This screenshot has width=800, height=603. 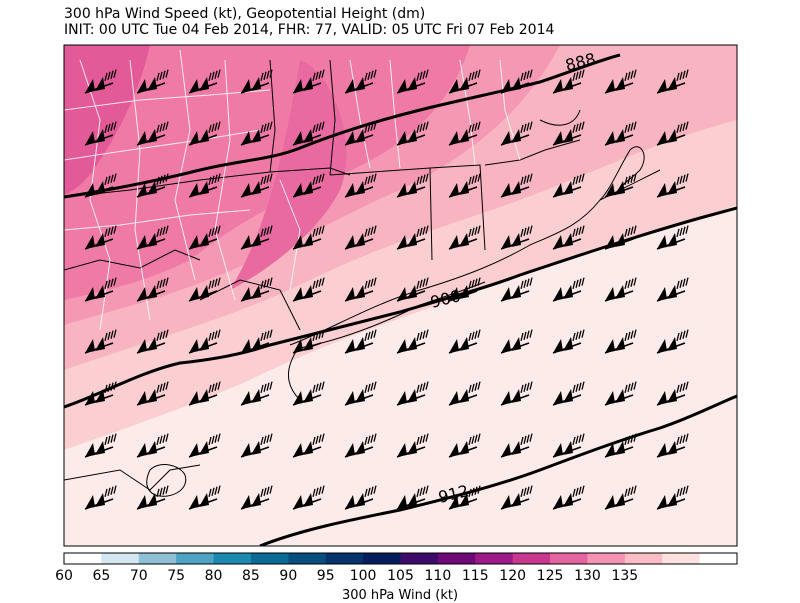 I want to click on colorbar-tick-label: 85, so click(x=251, y=576).